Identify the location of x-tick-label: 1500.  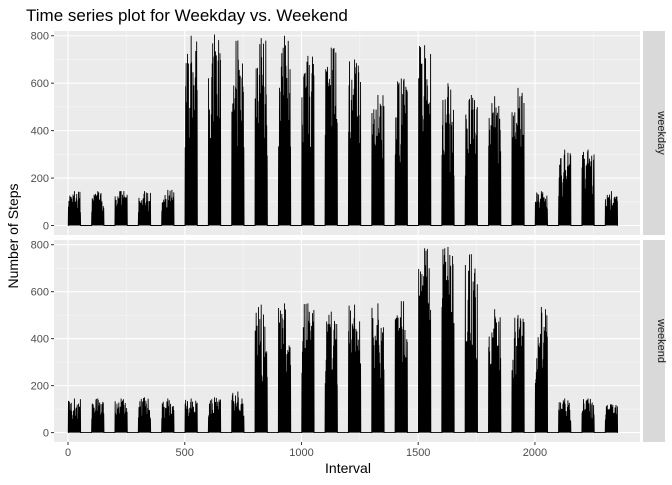
(418, 453).